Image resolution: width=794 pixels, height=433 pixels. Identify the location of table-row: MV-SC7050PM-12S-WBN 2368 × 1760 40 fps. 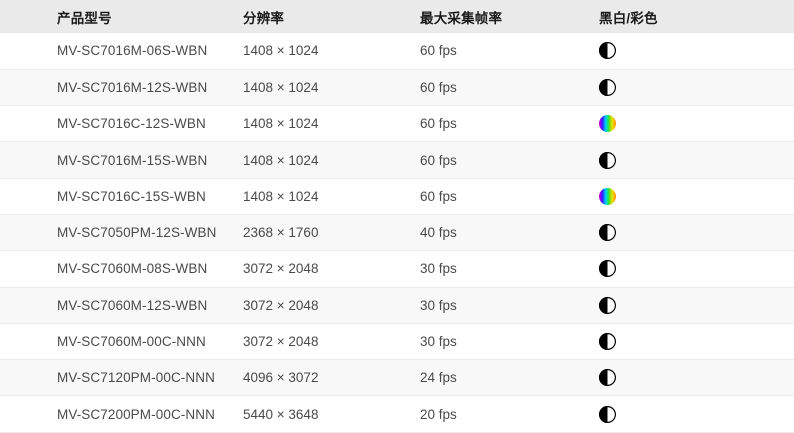
(397, 232).